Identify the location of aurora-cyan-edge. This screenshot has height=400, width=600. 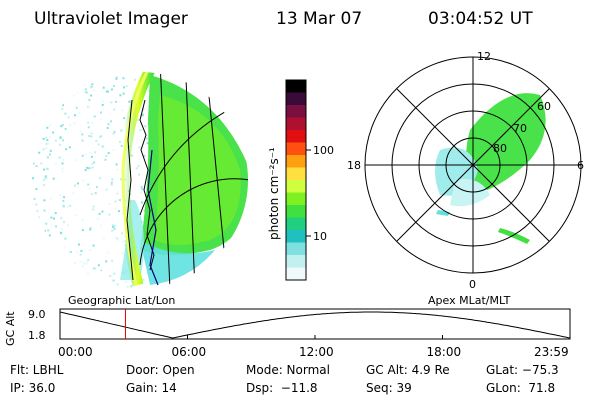
(177, 262).